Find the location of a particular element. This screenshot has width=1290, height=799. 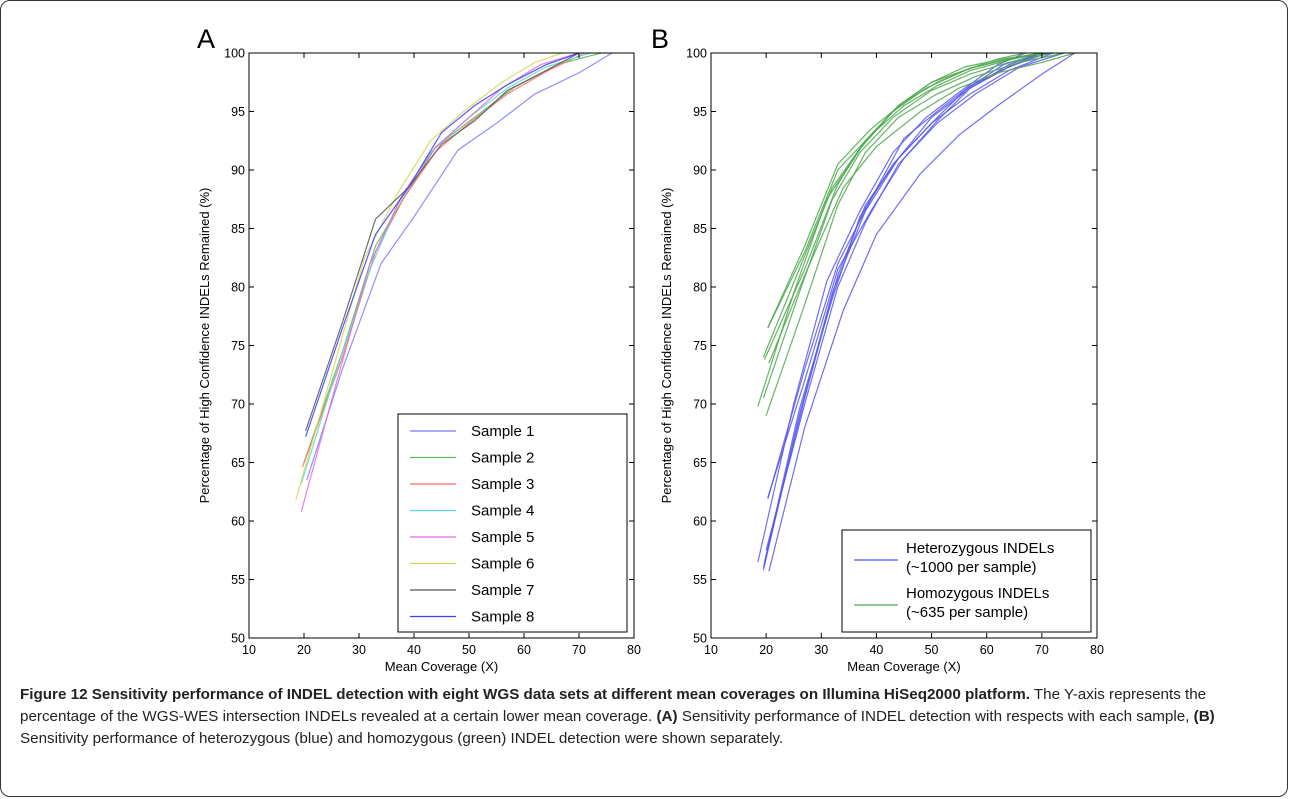

legend-label: Heterozygous INDELs is located at coordinates (980, 548).